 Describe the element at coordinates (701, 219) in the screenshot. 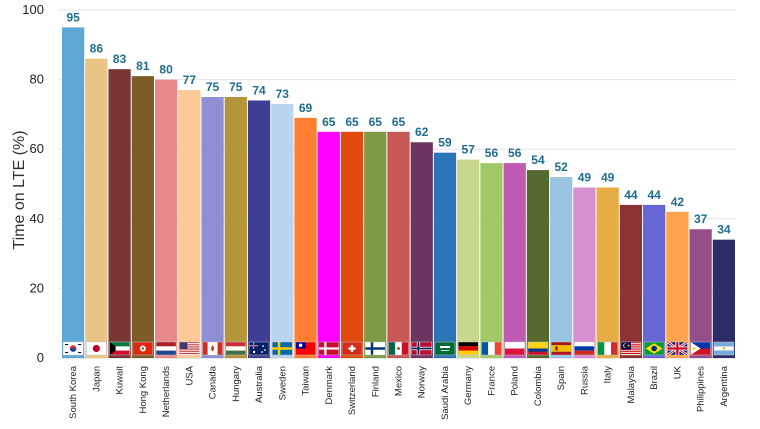

I see `data-label: 37` at that location.